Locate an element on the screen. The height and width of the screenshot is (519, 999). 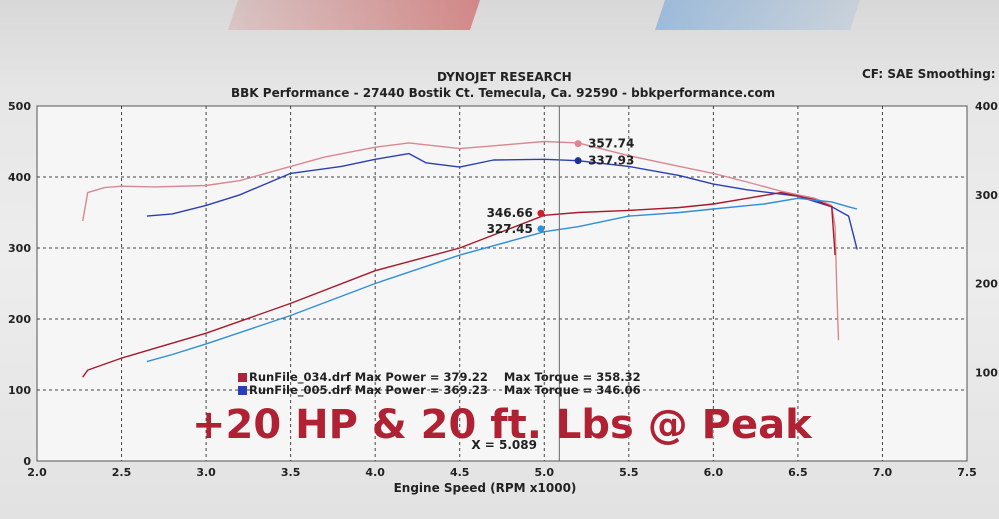
x-tick-label: 7.0 is located at coordinates (883, 472).